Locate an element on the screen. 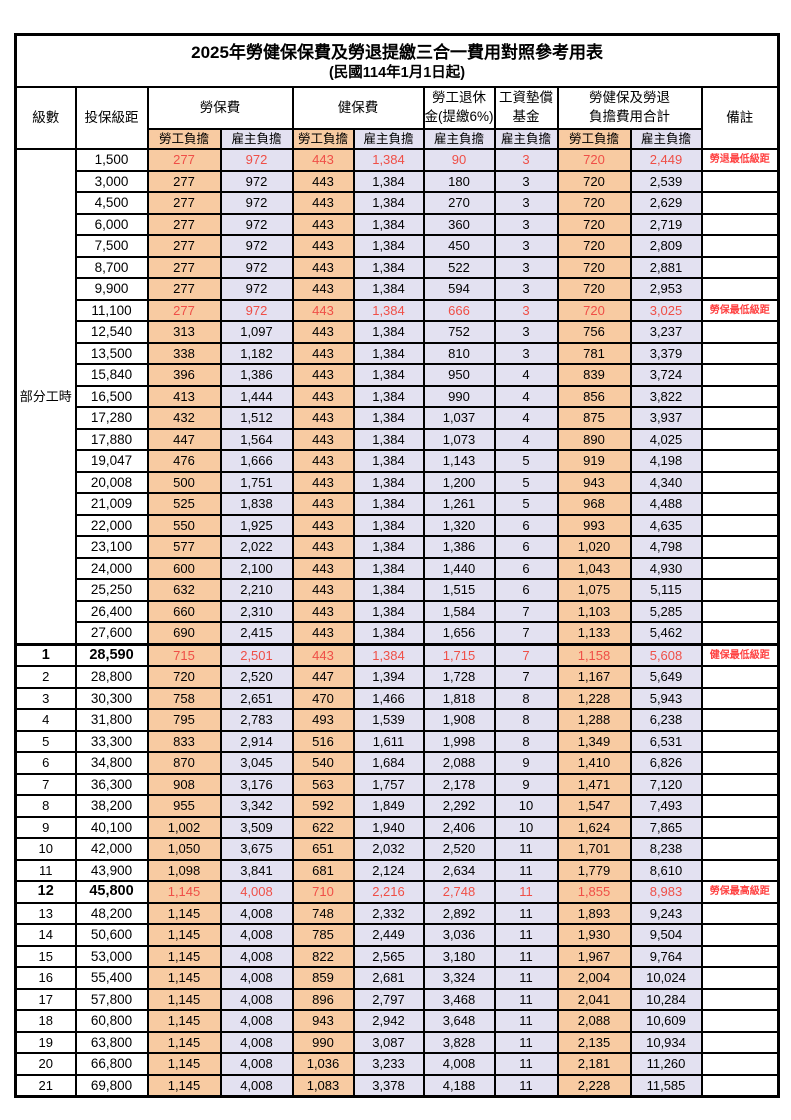  table-row: 11,100 277 972 443 1,384 666 3 720 3,025 勞保最低級距 is located at coordinates (398, 310).